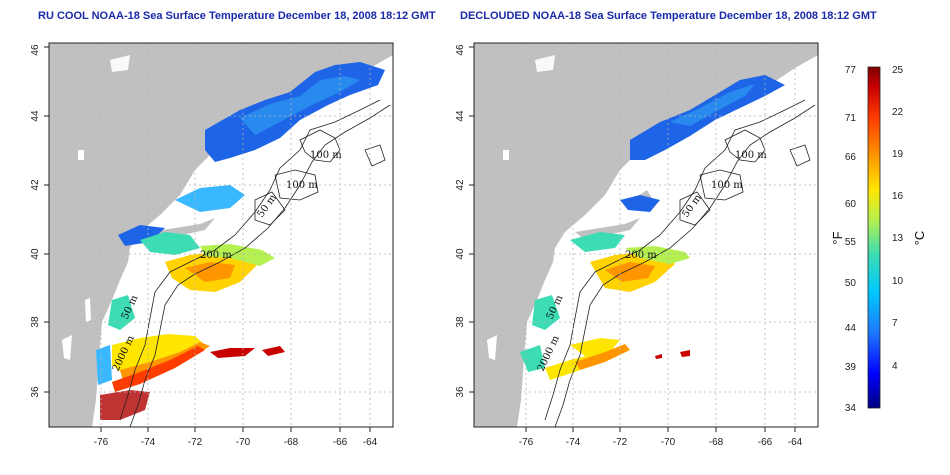 This screenshot has width=950, height=475. What do you see at coordinates (851, 118) in the screenshot?
I see `f-tick: 71` at bounding box center [851, 118].